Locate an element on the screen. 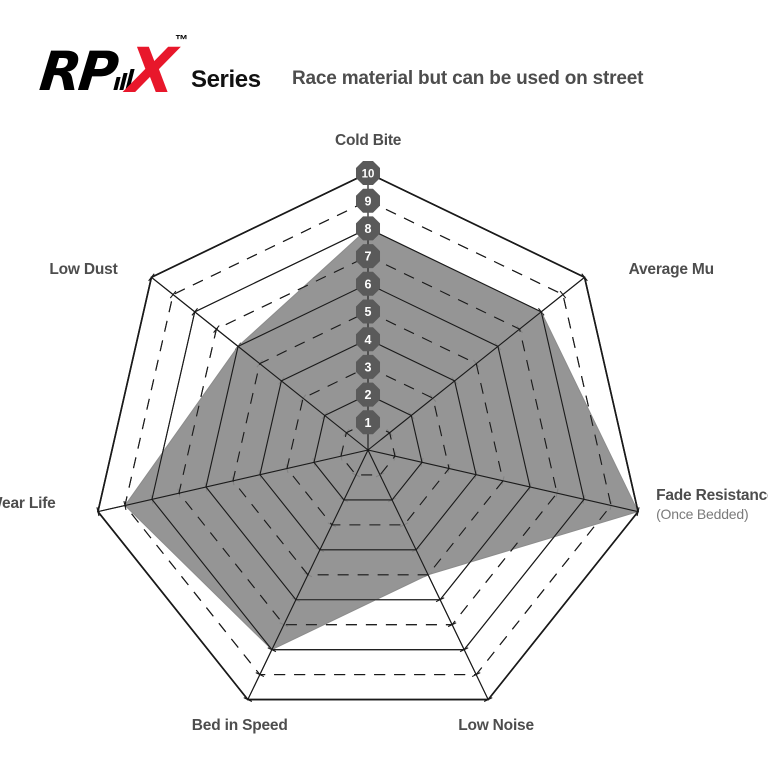  axis-label-text: Low Noise is located at coordinates (496, 725).